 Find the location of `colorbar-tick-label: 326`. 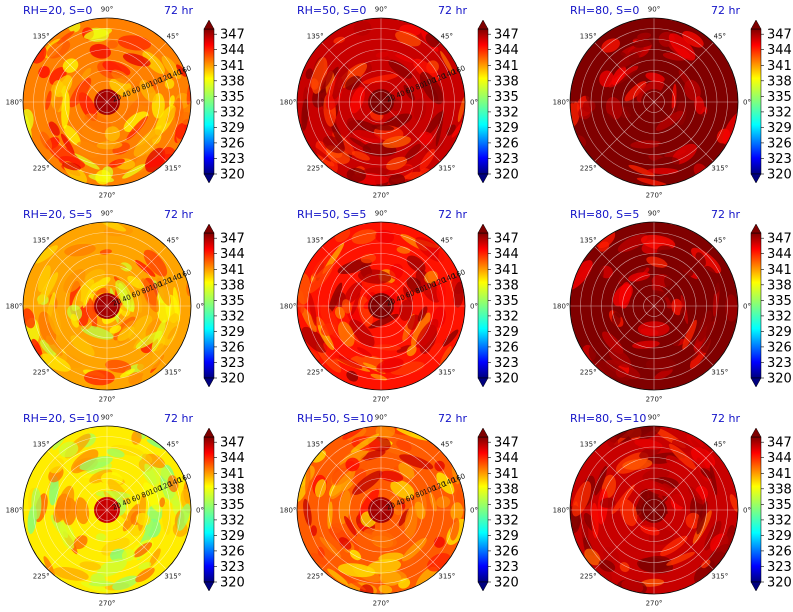

colorbar-tick-label: 326 is located at coordinates (779, 551).